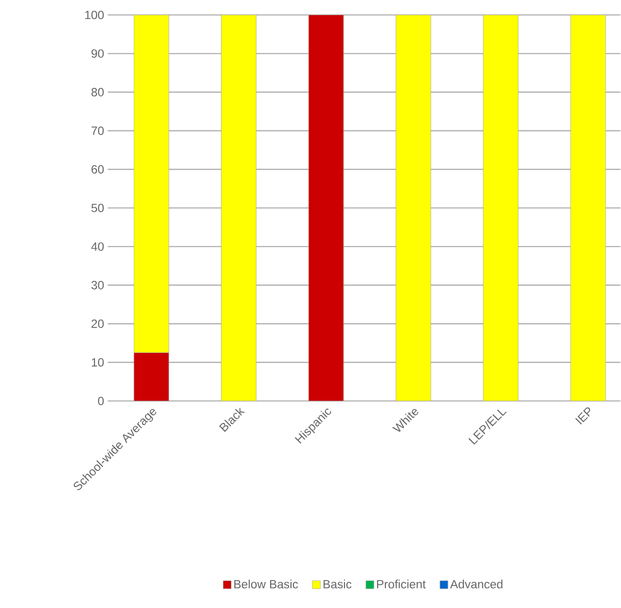 The height and width of the screenshot is (608, 621). I want to click on legend-label: Basic, so click(338, 583).